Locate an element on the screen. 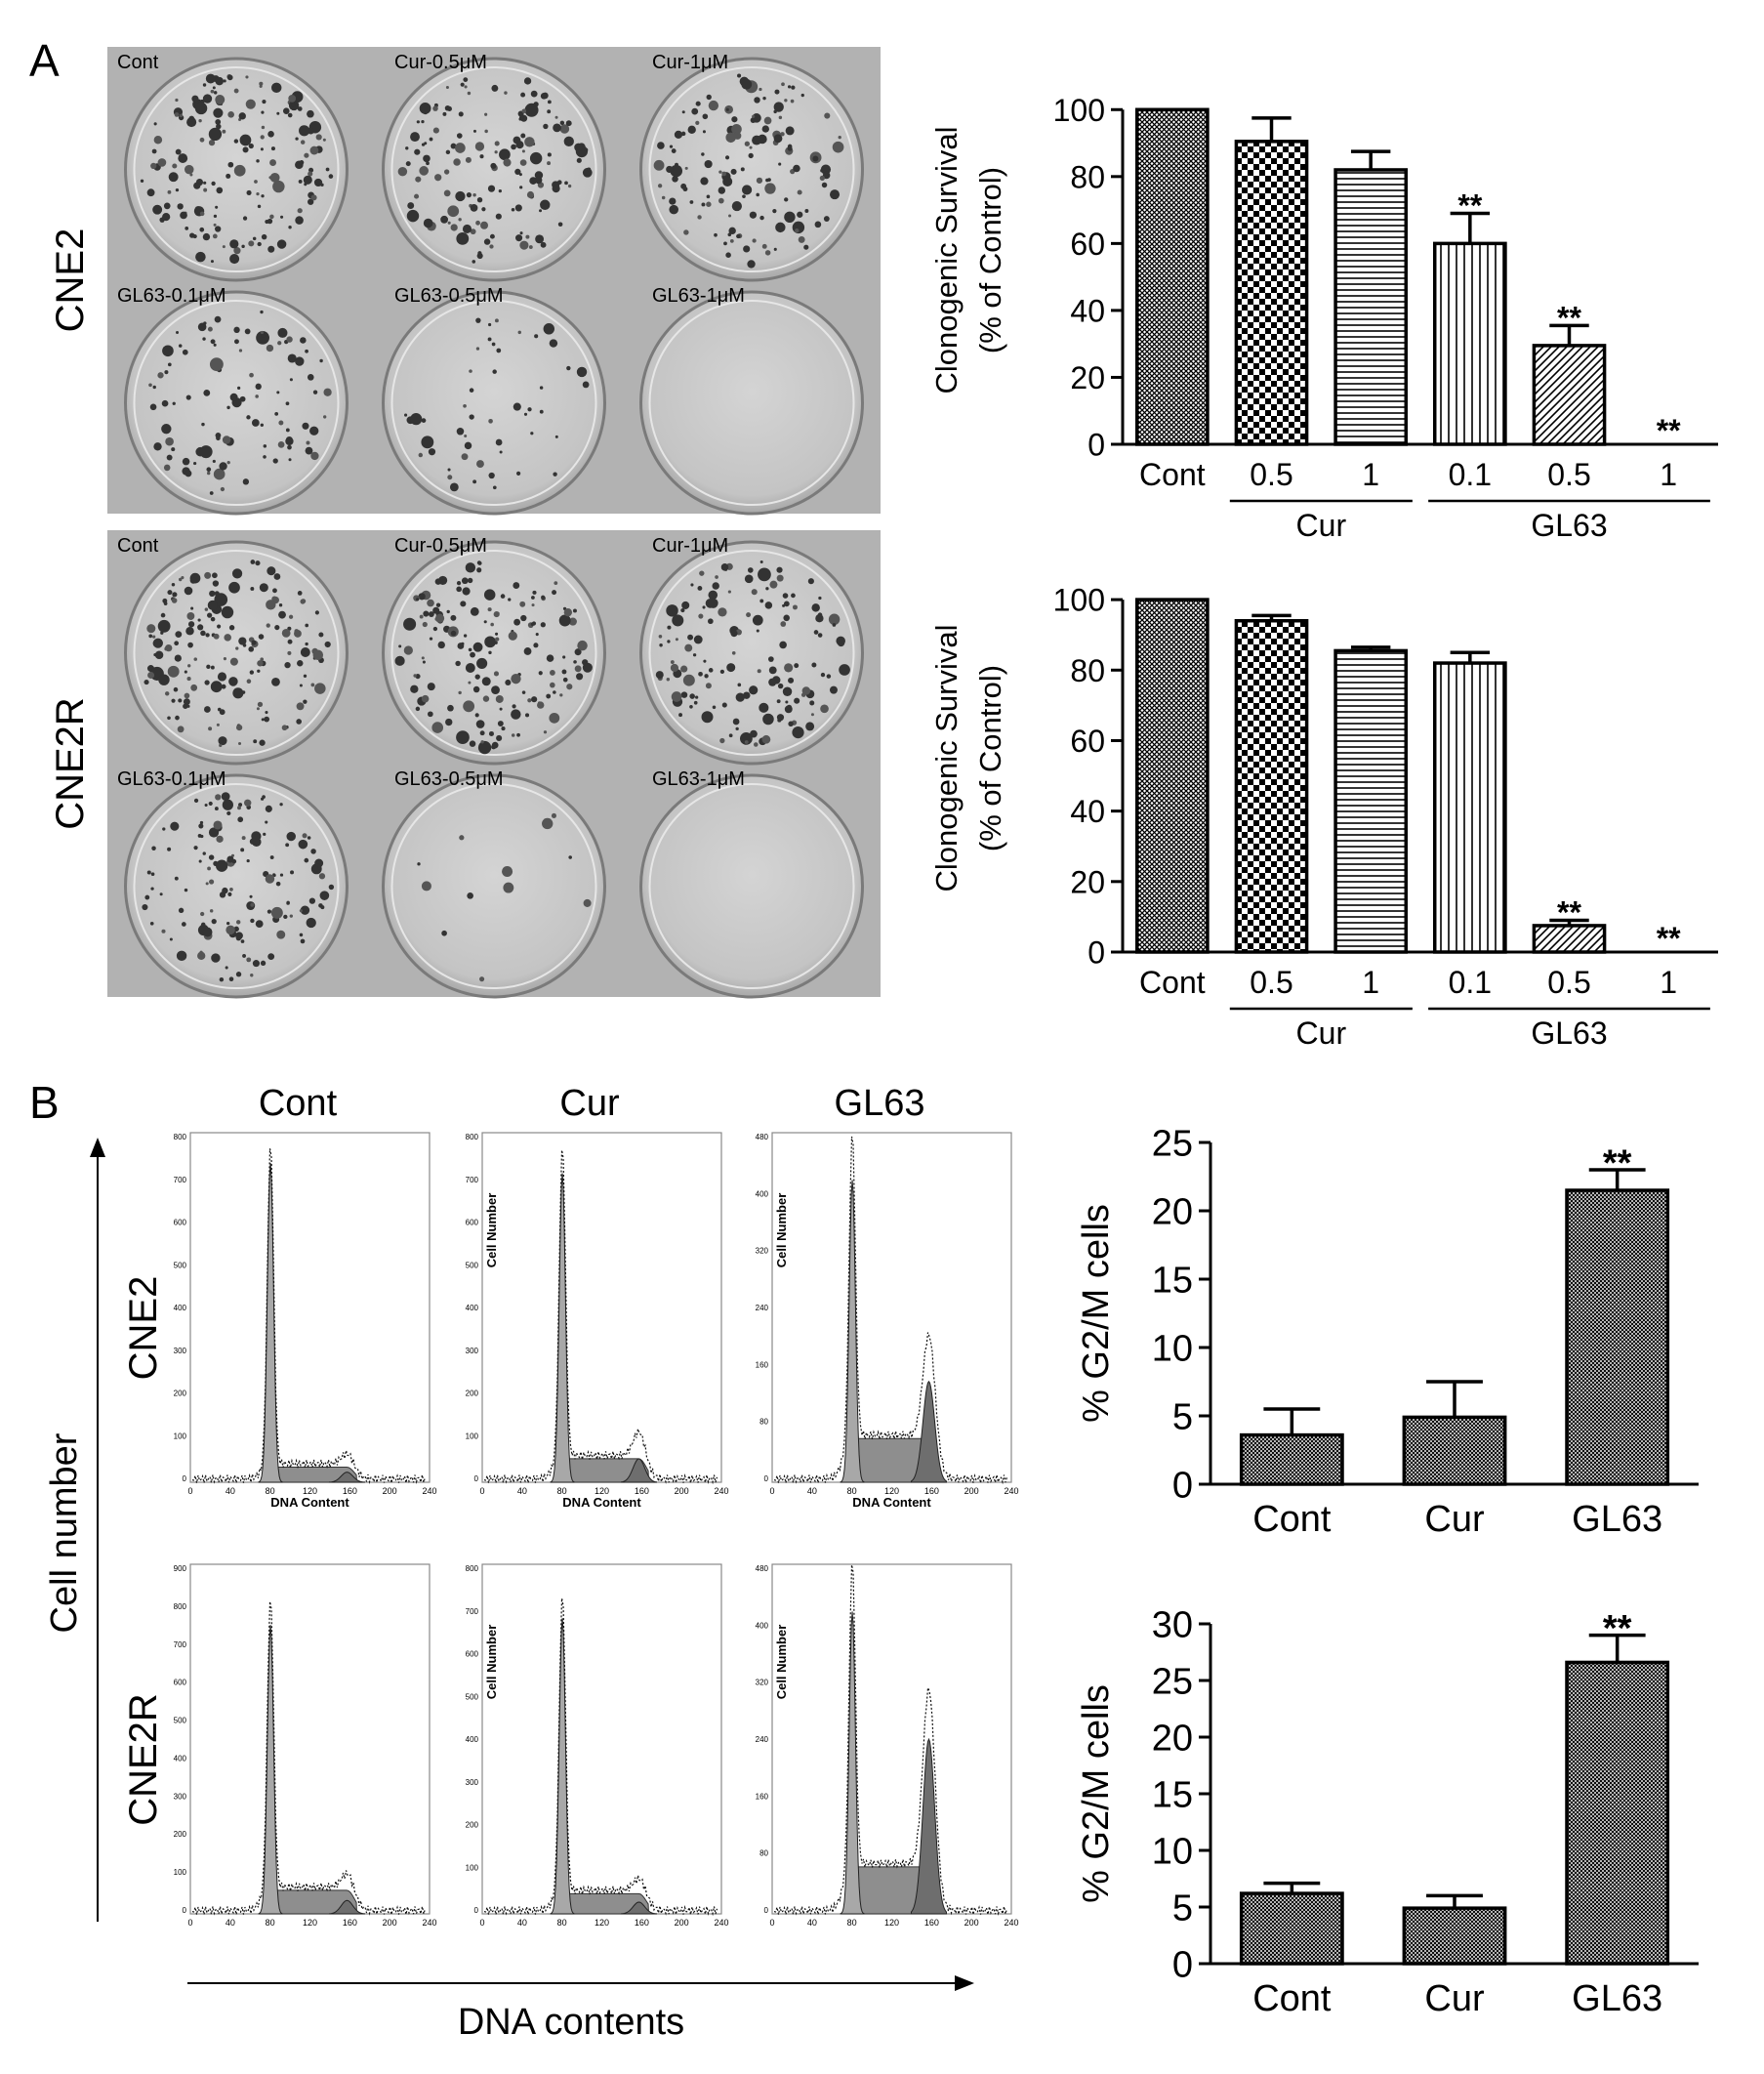  x-tick-label: 0.5 is located at coordinates (1568, 474).